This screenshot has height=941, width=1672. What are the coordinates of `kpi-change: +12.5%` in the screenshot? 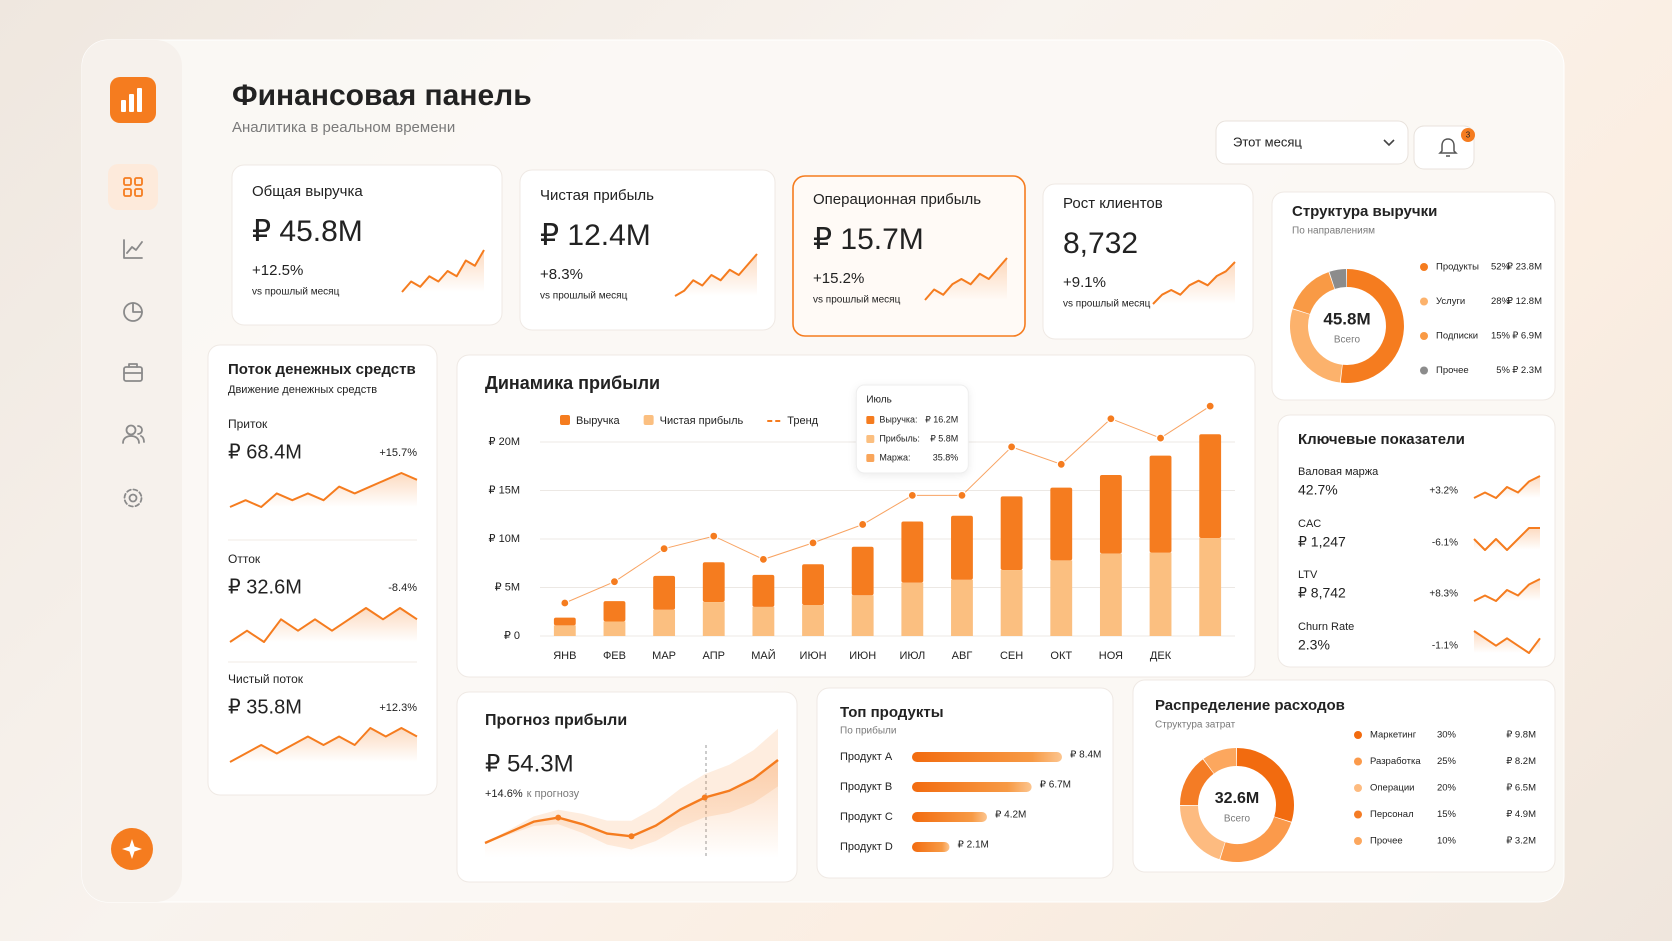 It's located at (277, 270).